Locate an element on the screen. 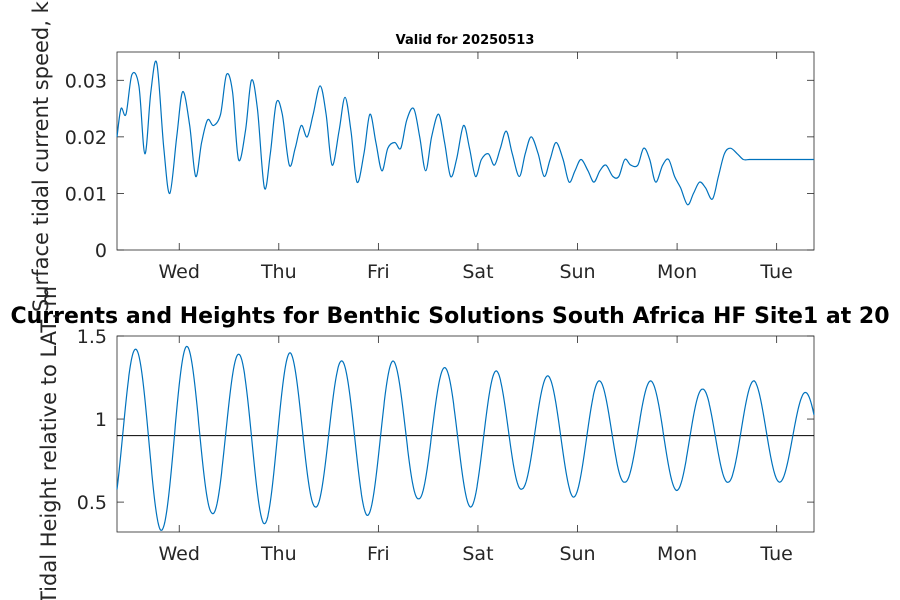  current-speed-x-tick-label: Sat is located at coordinates (477, 272).